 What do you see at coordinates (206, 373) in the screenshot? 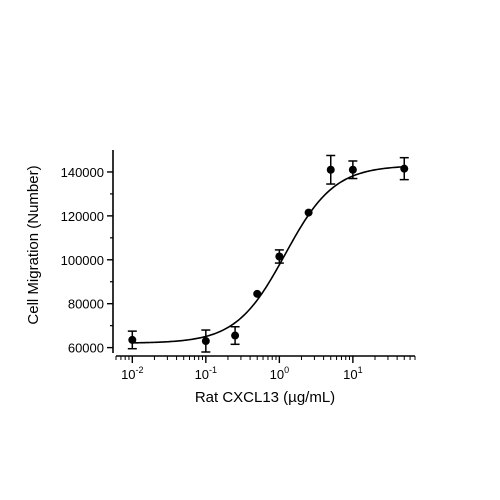
I see `x-tick-label: 10⁻¹` at bounding box center [206, 373].